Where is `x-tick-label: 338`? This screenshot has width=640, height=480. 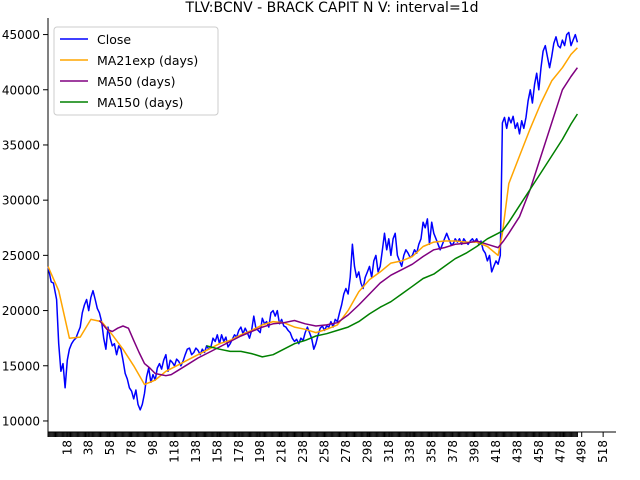
x-tick-label: 338 is located at coordinates (410, 451).